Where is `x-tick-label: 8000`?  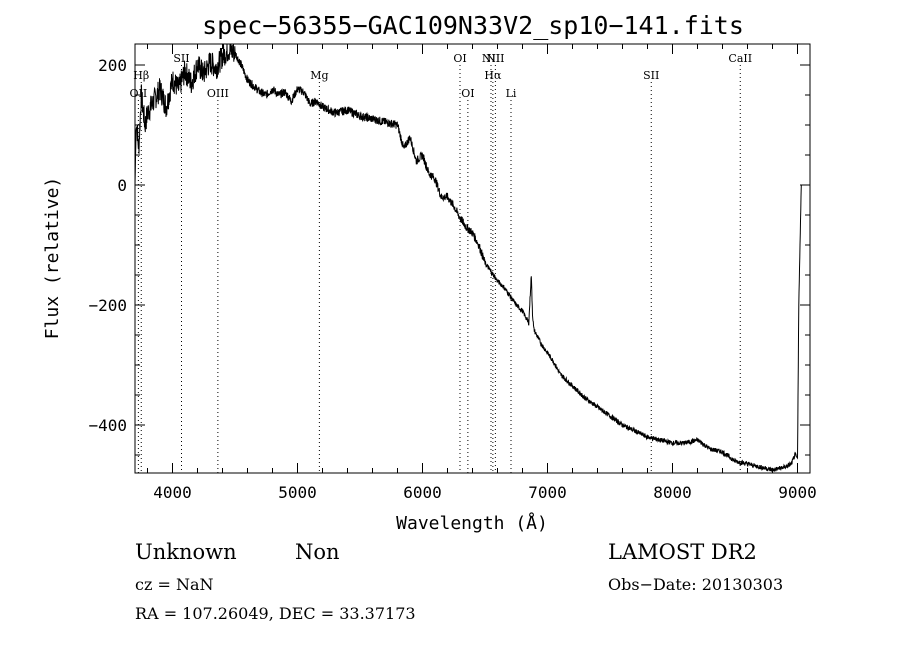
x-tick-label: 8000 is located at coordinates (672, 492).